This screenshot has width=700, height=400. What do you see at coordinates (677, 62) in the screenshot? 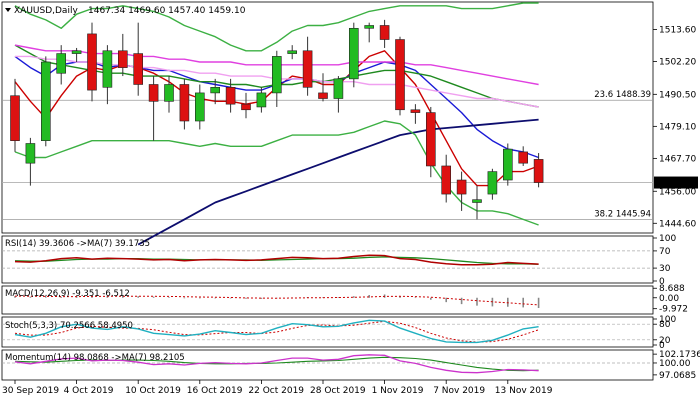
I see `price-tick-label: 1502.20` at bounding box center [677, 62].